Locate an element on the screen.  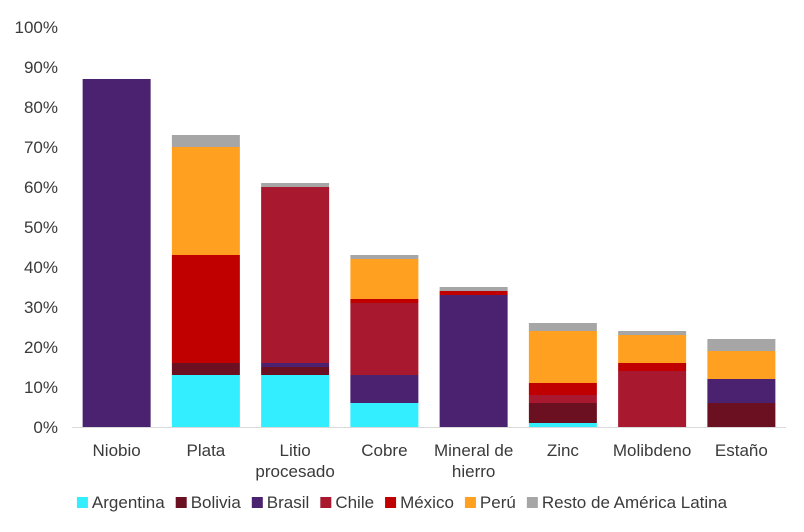
legend-item: Chile is located at coordinates (347, 502).